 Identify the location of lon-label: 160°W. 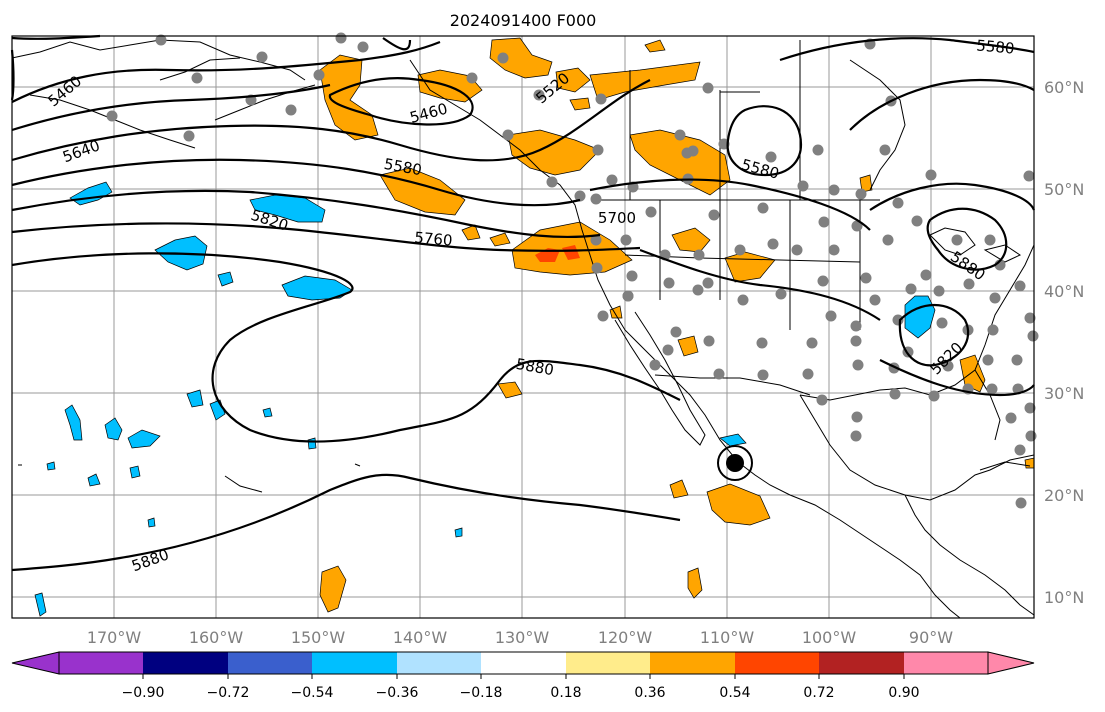
(216, 637).